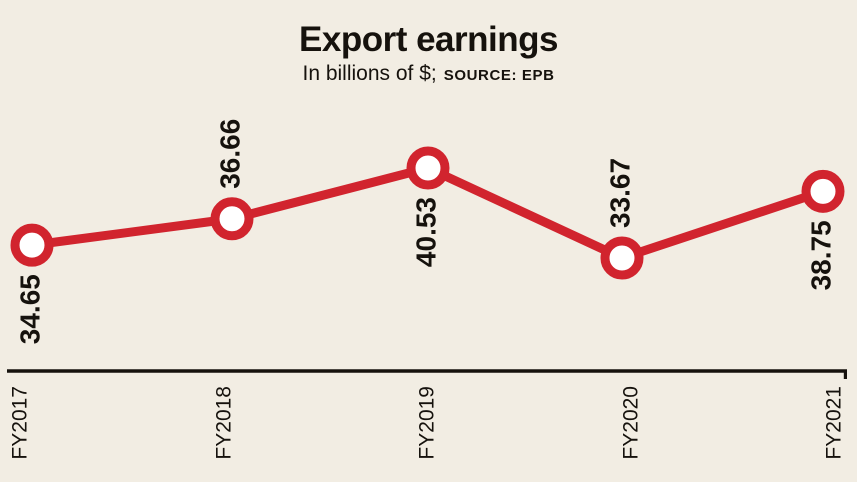 The width and height of the screenshot is (857, 482). Describe the element at coordinates (229, 154) in the screenshot. I see `value-label-fy2018: 36.66` at that location.